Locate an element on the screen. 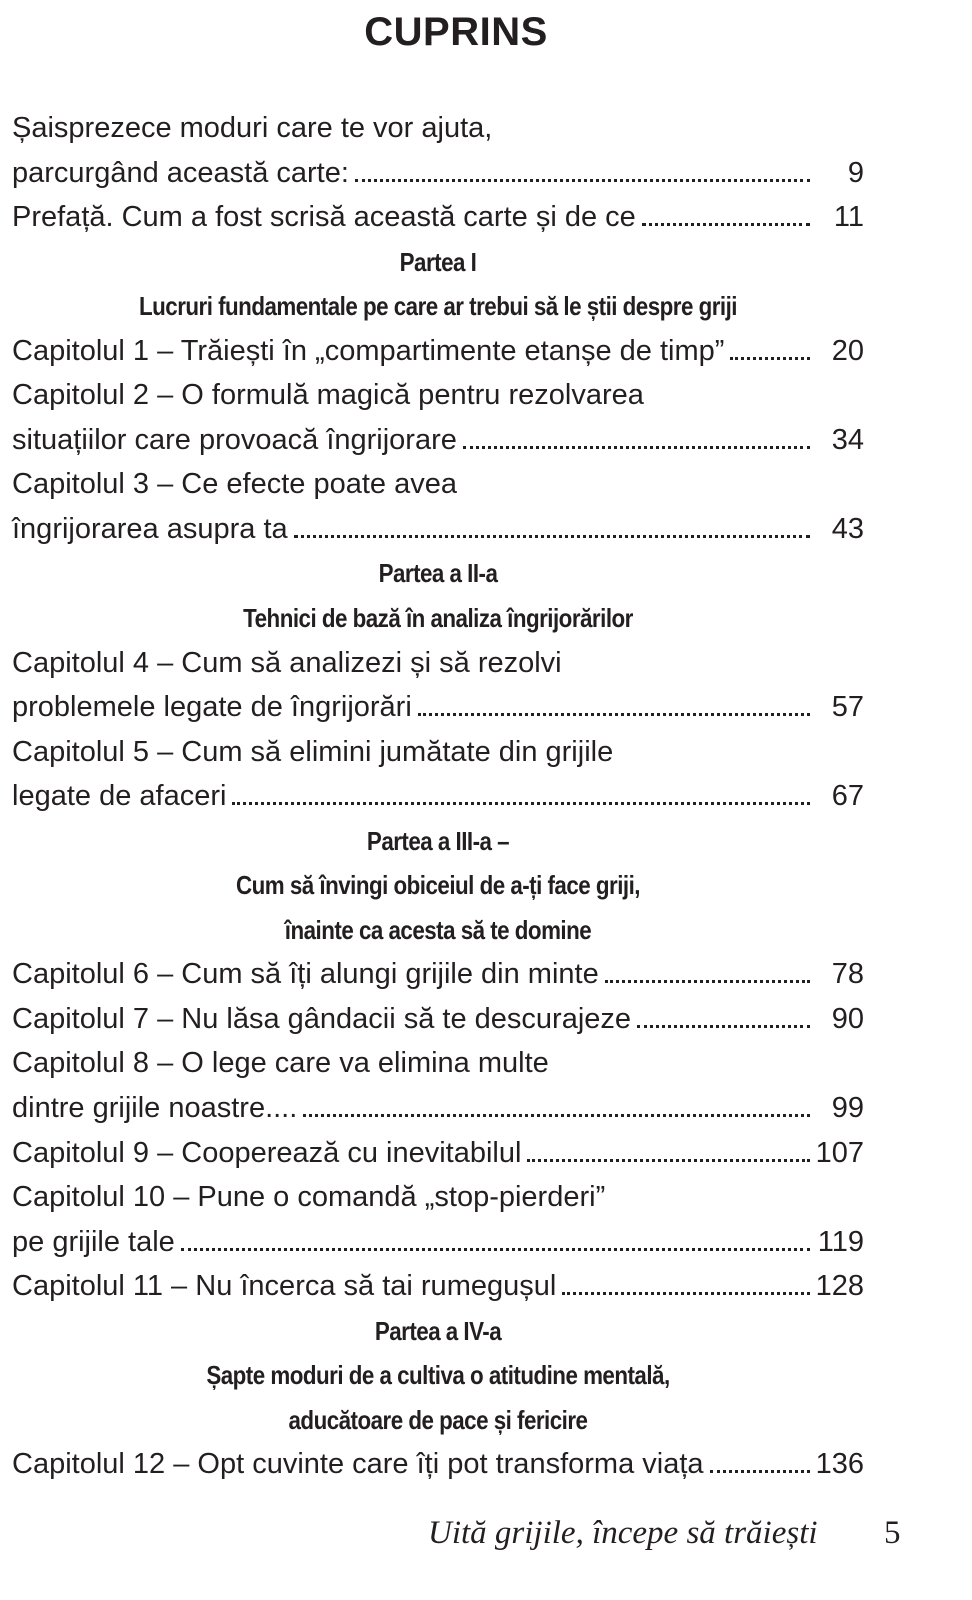 This screenshot has width=972, height=1600. entry-text: pe grijile tale is located at coordinates (93, 1241).